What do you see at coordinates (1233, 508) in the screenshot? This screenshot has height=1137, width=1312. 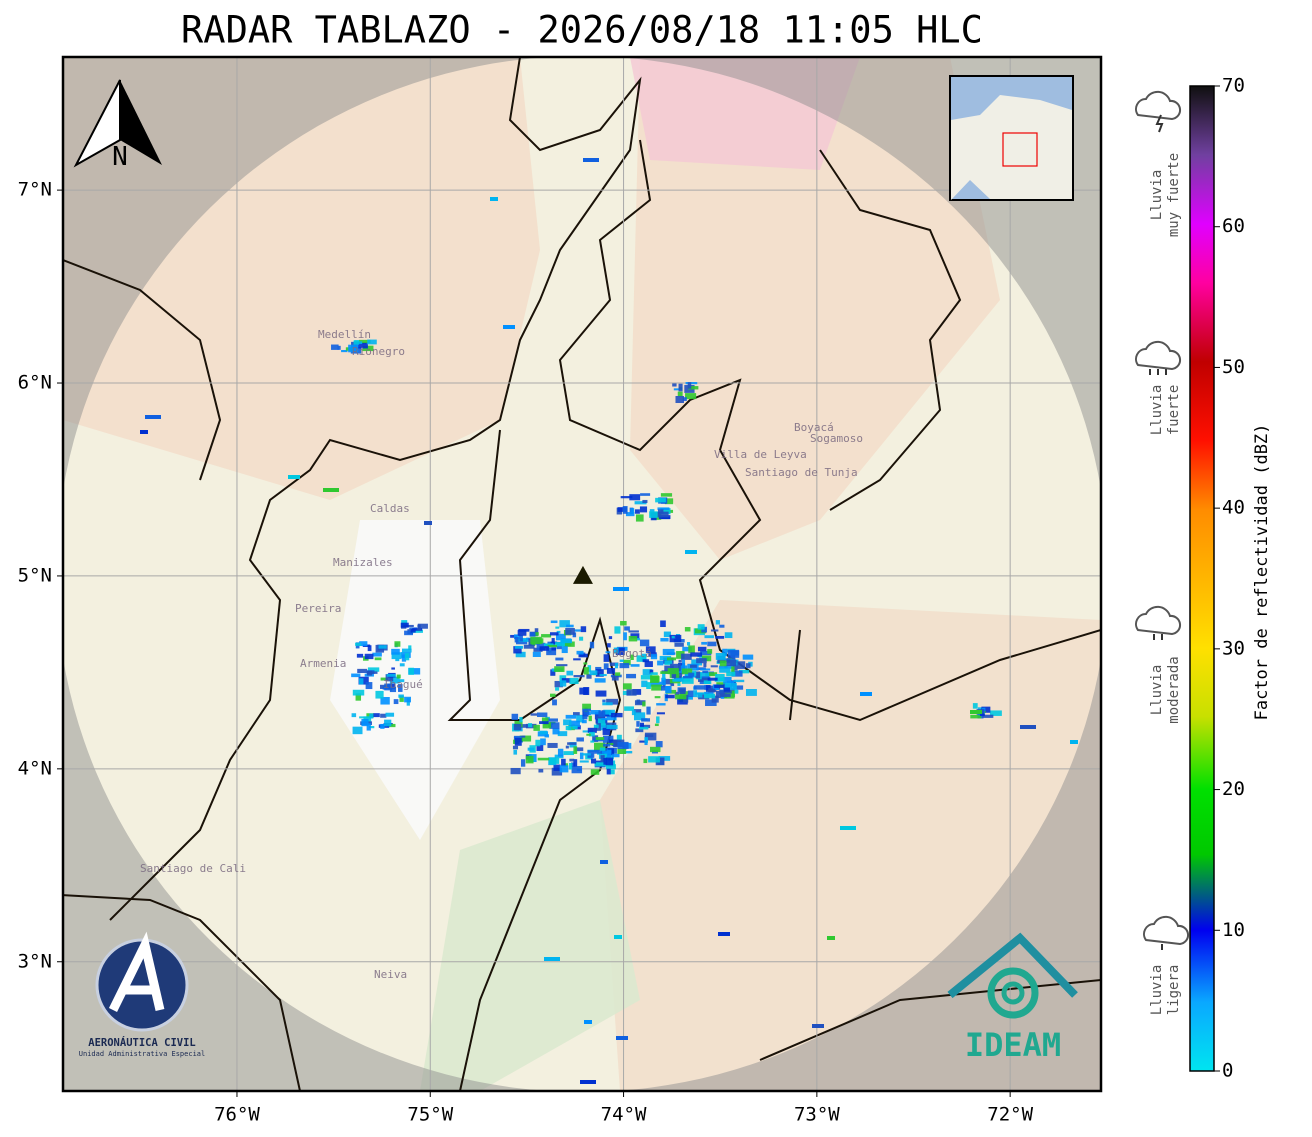 I see `colorbar-tick-label: 40` at bounding box center [1233, 508].